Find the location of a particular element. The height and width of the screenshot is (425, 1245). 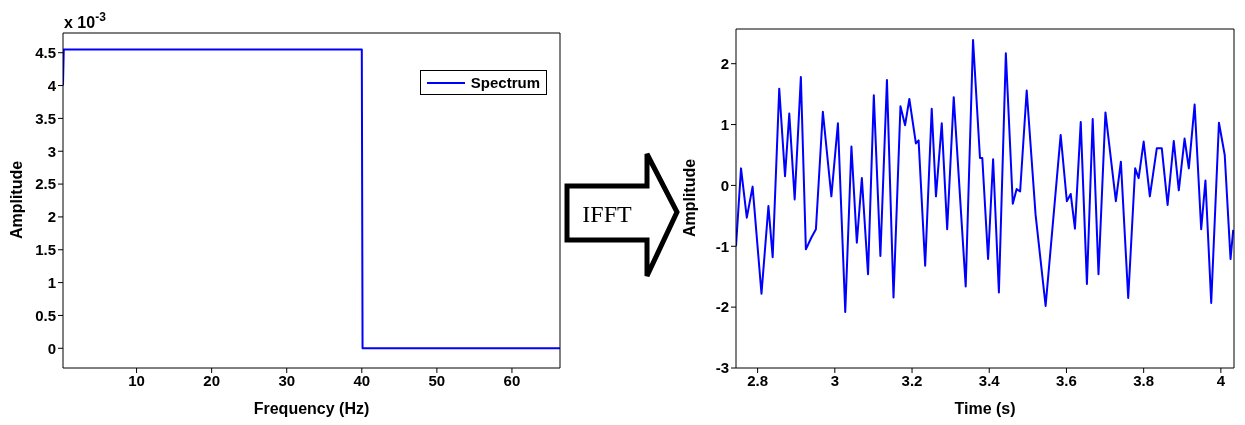

y-tick-label: 4.5 is located at coordinates (45, 53).